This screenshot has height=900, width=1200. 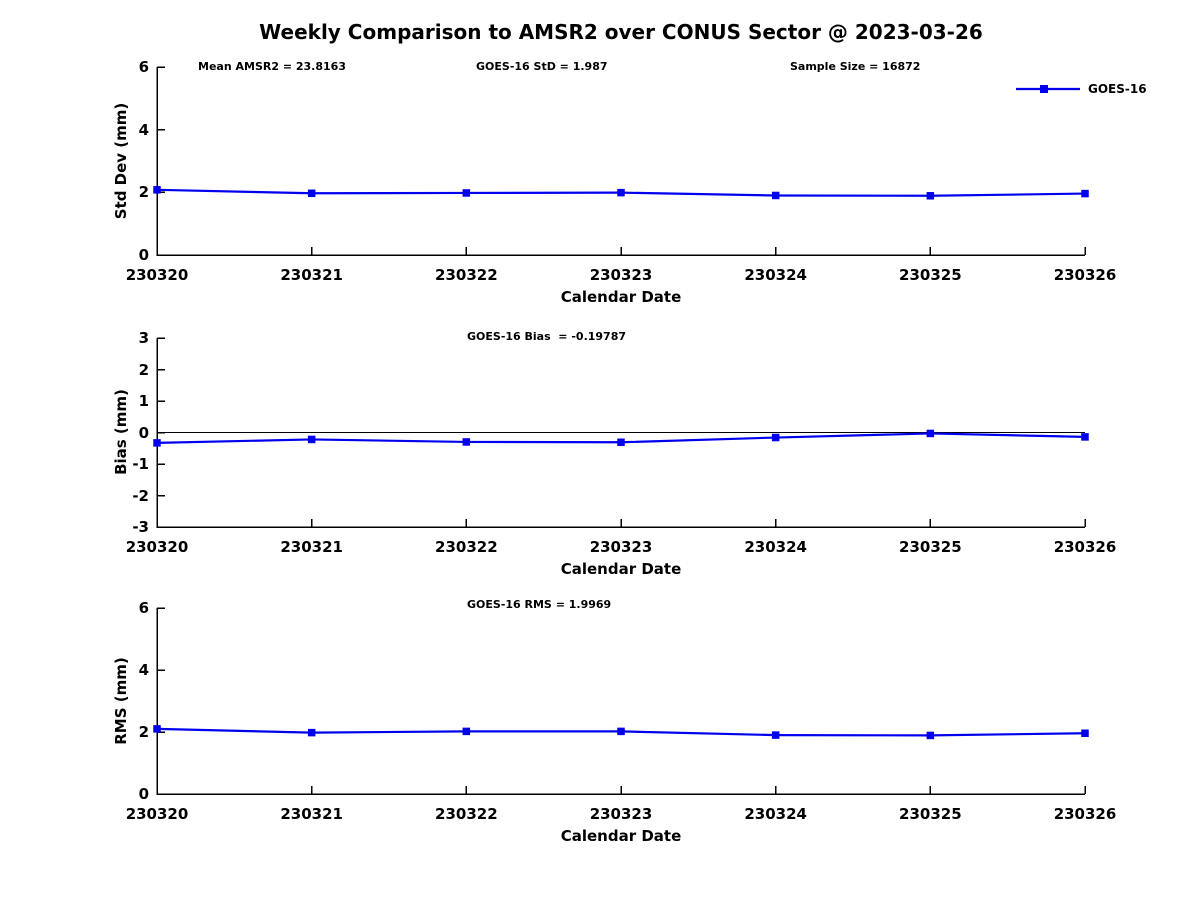 What do you see at coordinates (140, 495) in the screenshot?
I see `y-tick-label: -2` at bounding box center [140, 495].